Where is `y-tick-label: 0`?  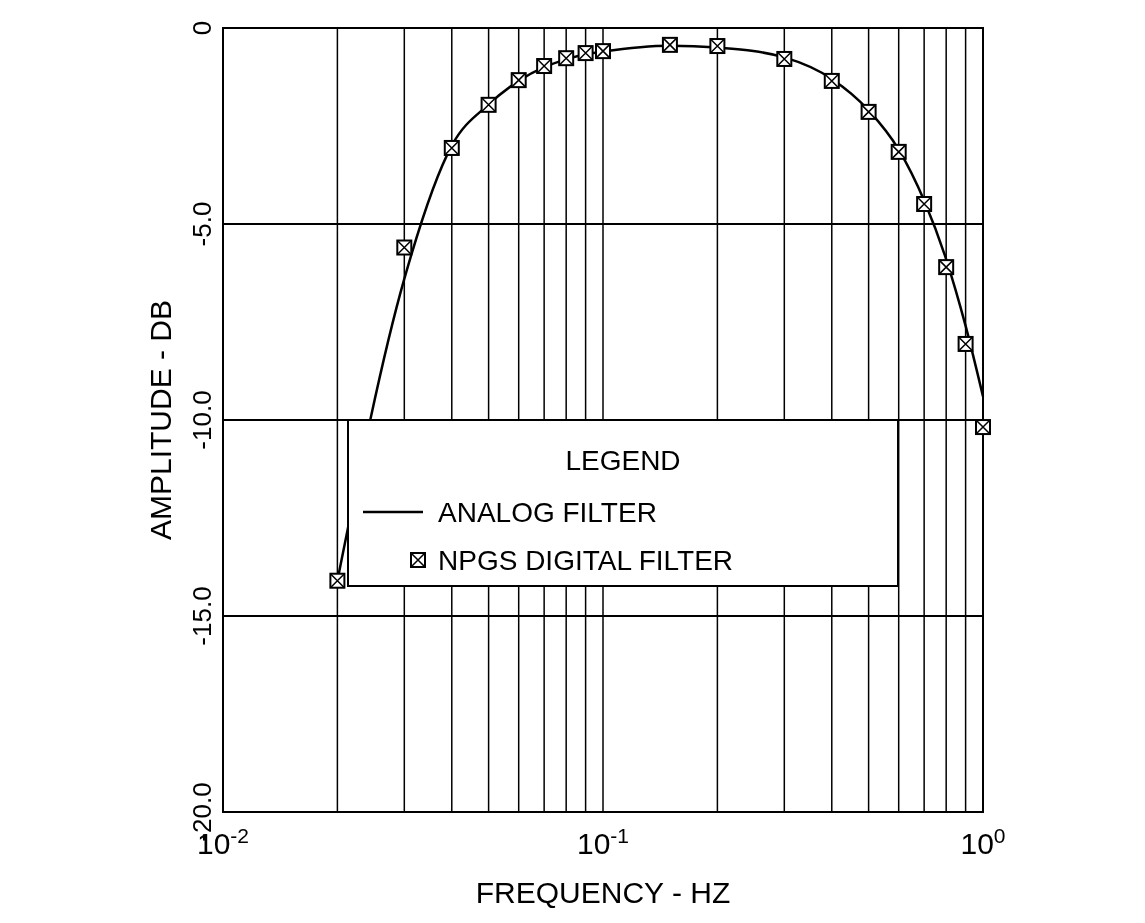 y-tick-label: 0 is located at coordinates (202, 28).